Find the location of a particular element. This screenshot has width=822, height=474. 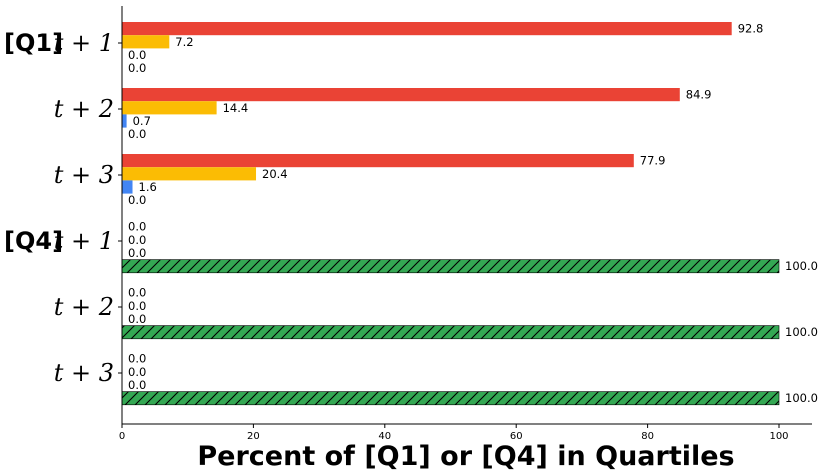

x-tick-label: 40 is located at coordinates (384, 436).